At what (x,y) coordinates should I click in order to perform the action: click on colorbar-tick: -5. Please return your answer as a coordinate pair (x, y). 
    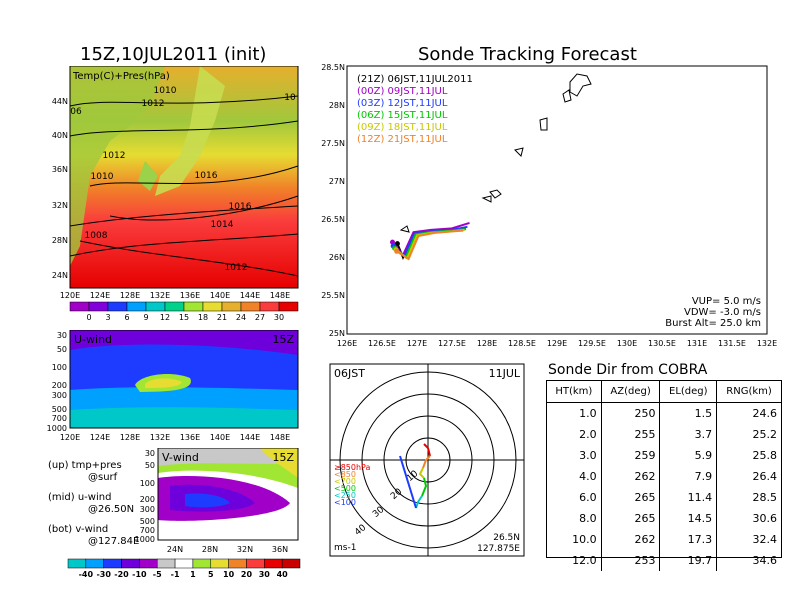
    Looking at the image, I should click on (157, 574).